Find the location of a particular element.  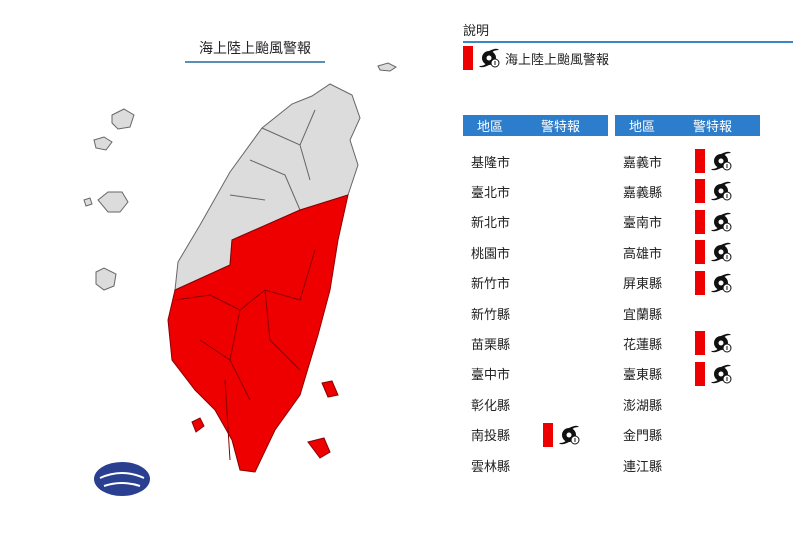

table-row: 臺東縣 is located at coordinates (678, 373).